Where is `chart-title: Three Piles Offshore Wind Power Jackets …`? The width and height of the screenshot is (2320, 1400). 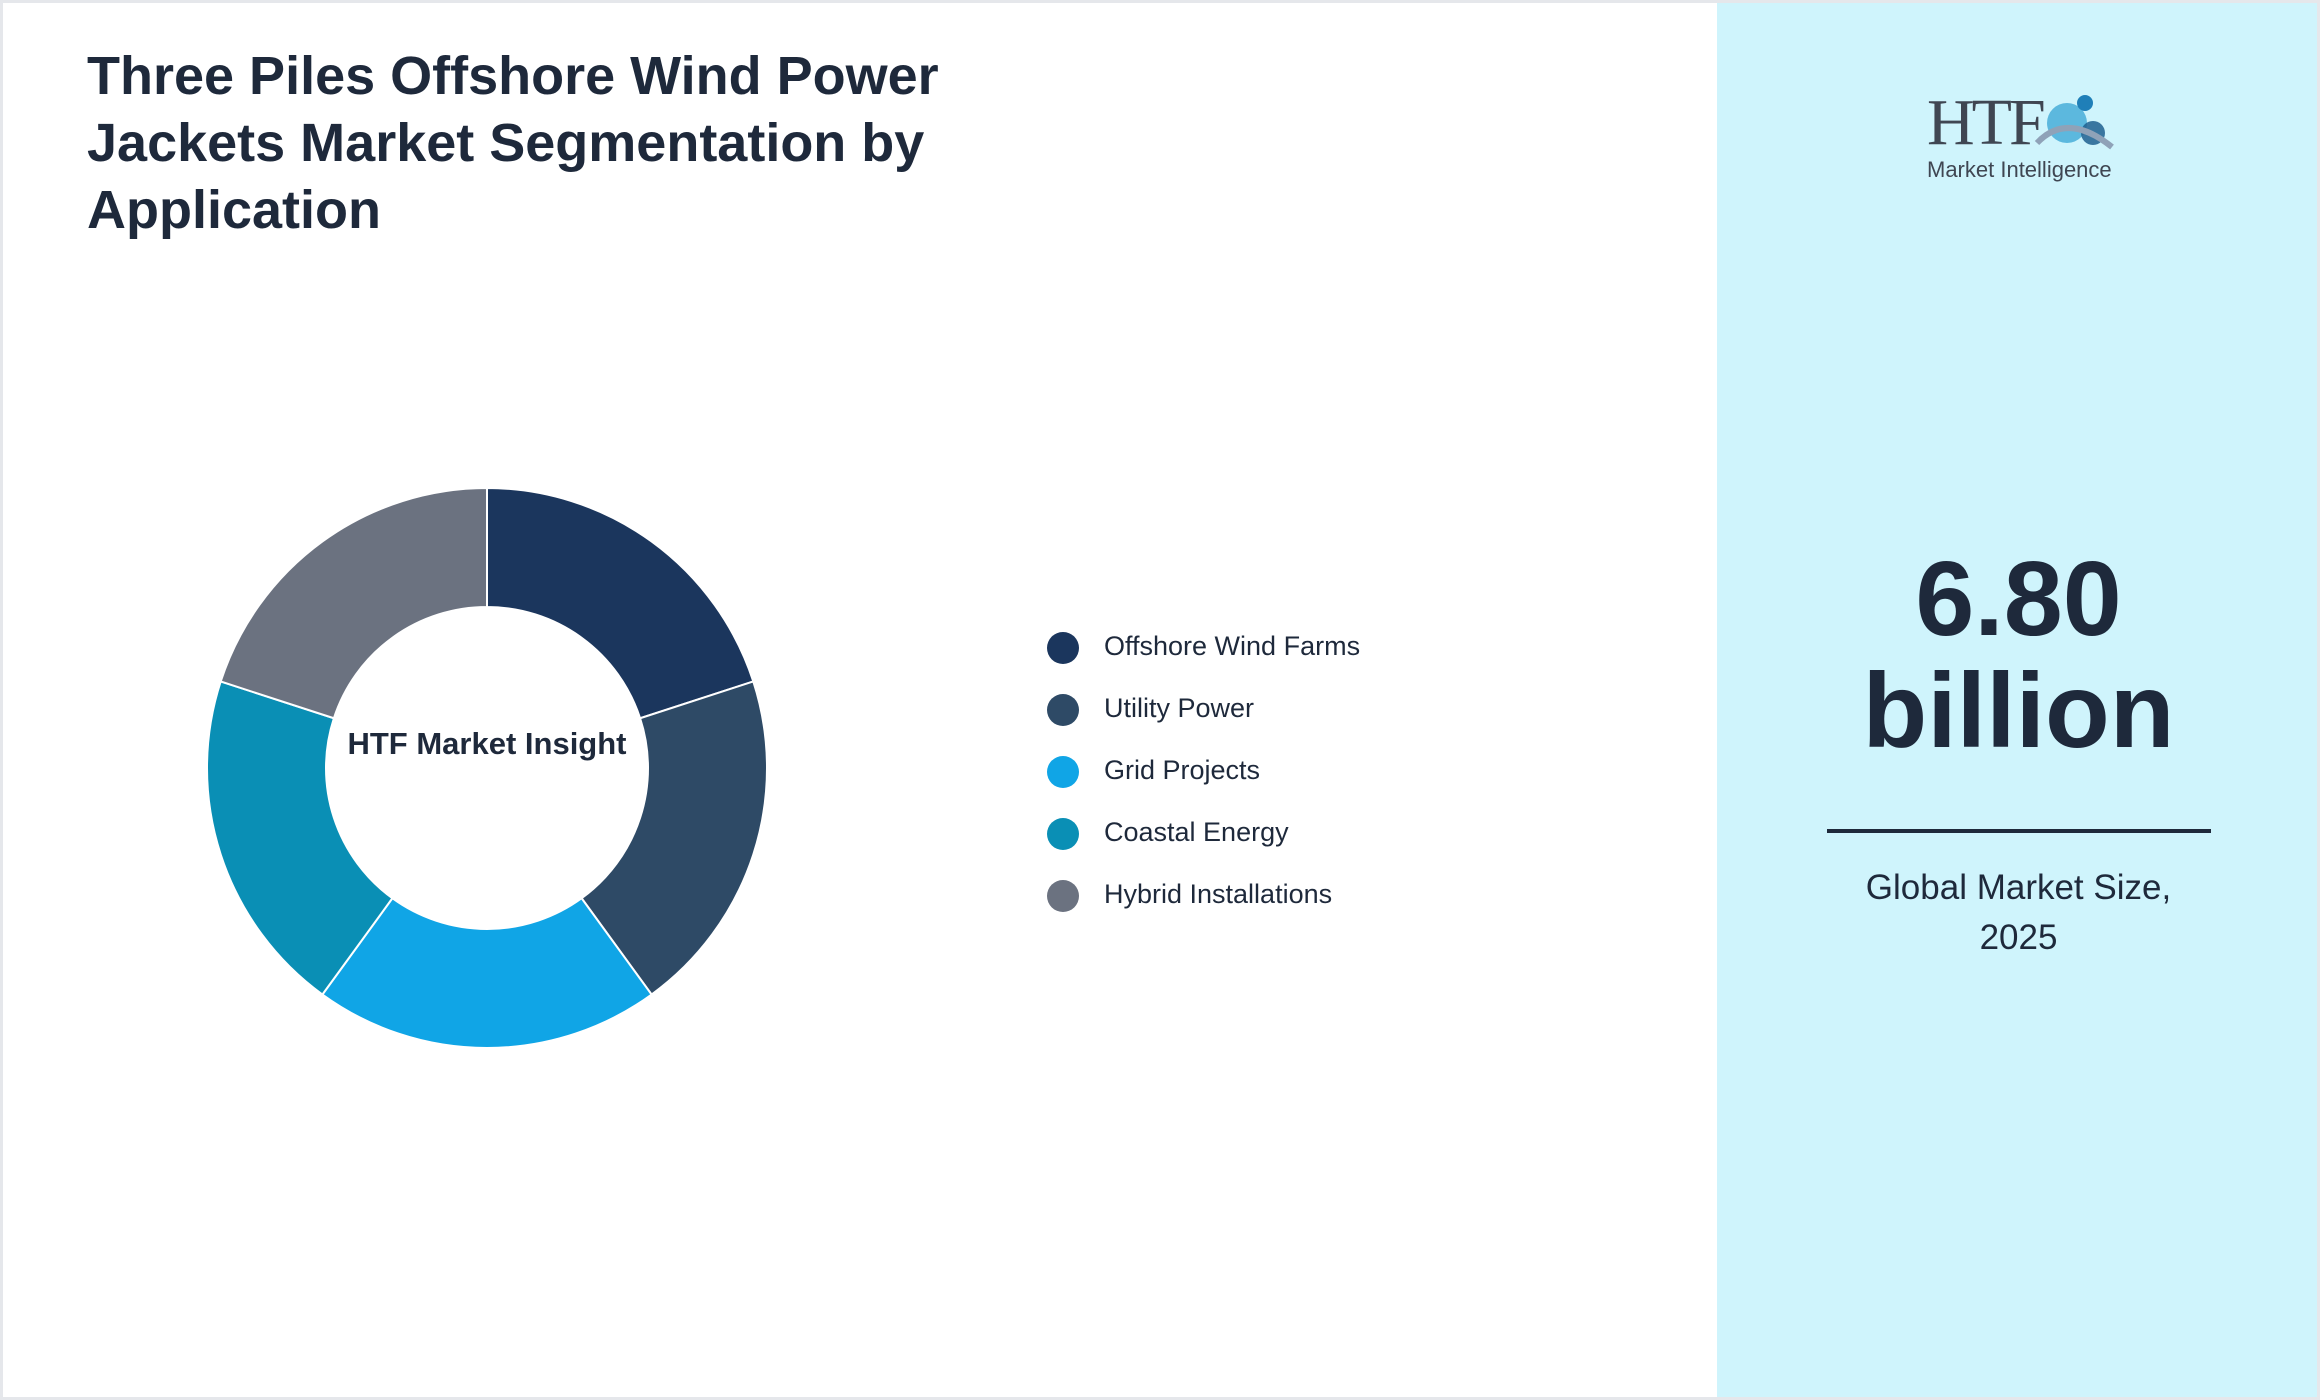 chart-title: Three Piles Offshore Wind Power Jackets … is located at coordinates (513, 143).